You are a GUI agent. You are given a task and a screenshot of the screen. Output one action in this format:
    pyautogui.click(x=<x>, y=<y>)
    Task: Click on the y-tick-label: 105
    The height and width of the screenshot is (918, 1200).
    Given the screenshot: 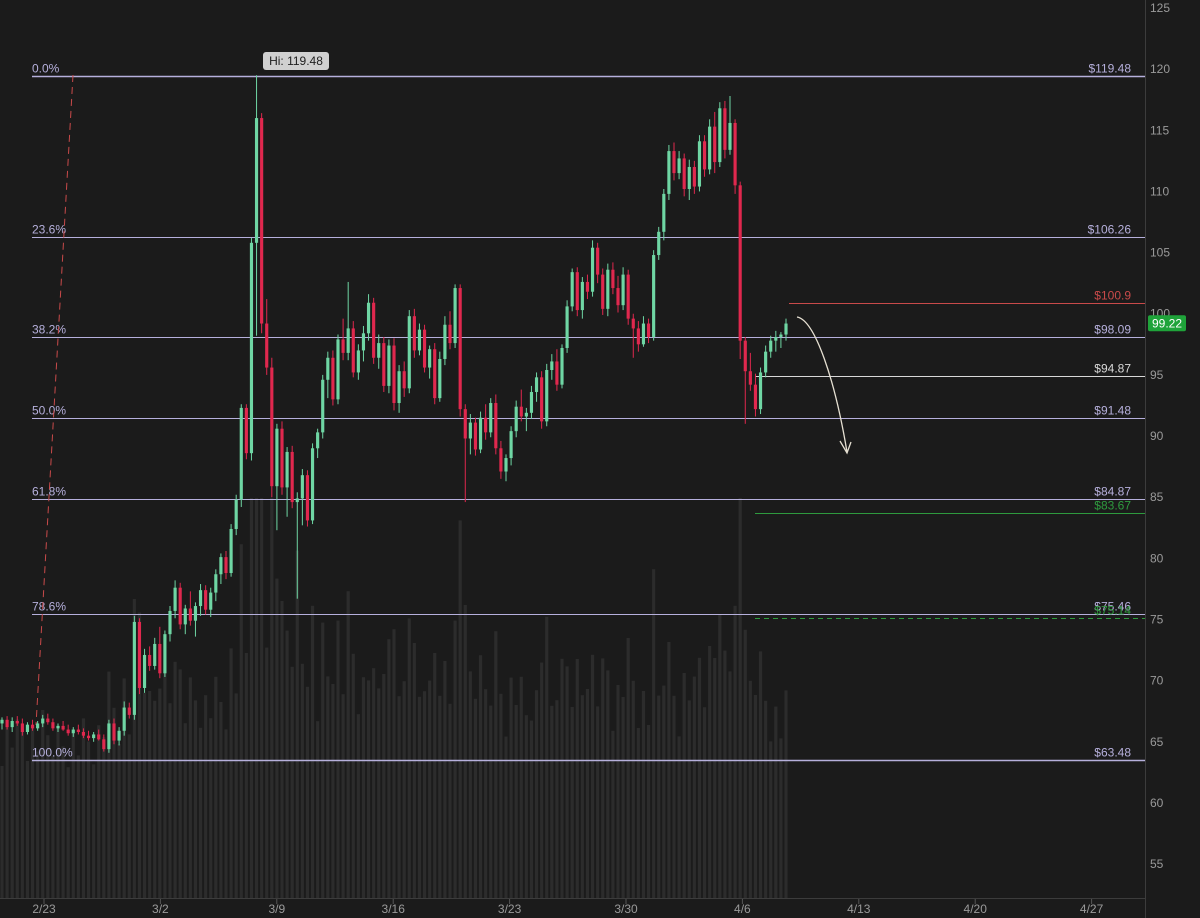 What is the action you would take?
    pyautogui.click(x=1160, y=253)
    